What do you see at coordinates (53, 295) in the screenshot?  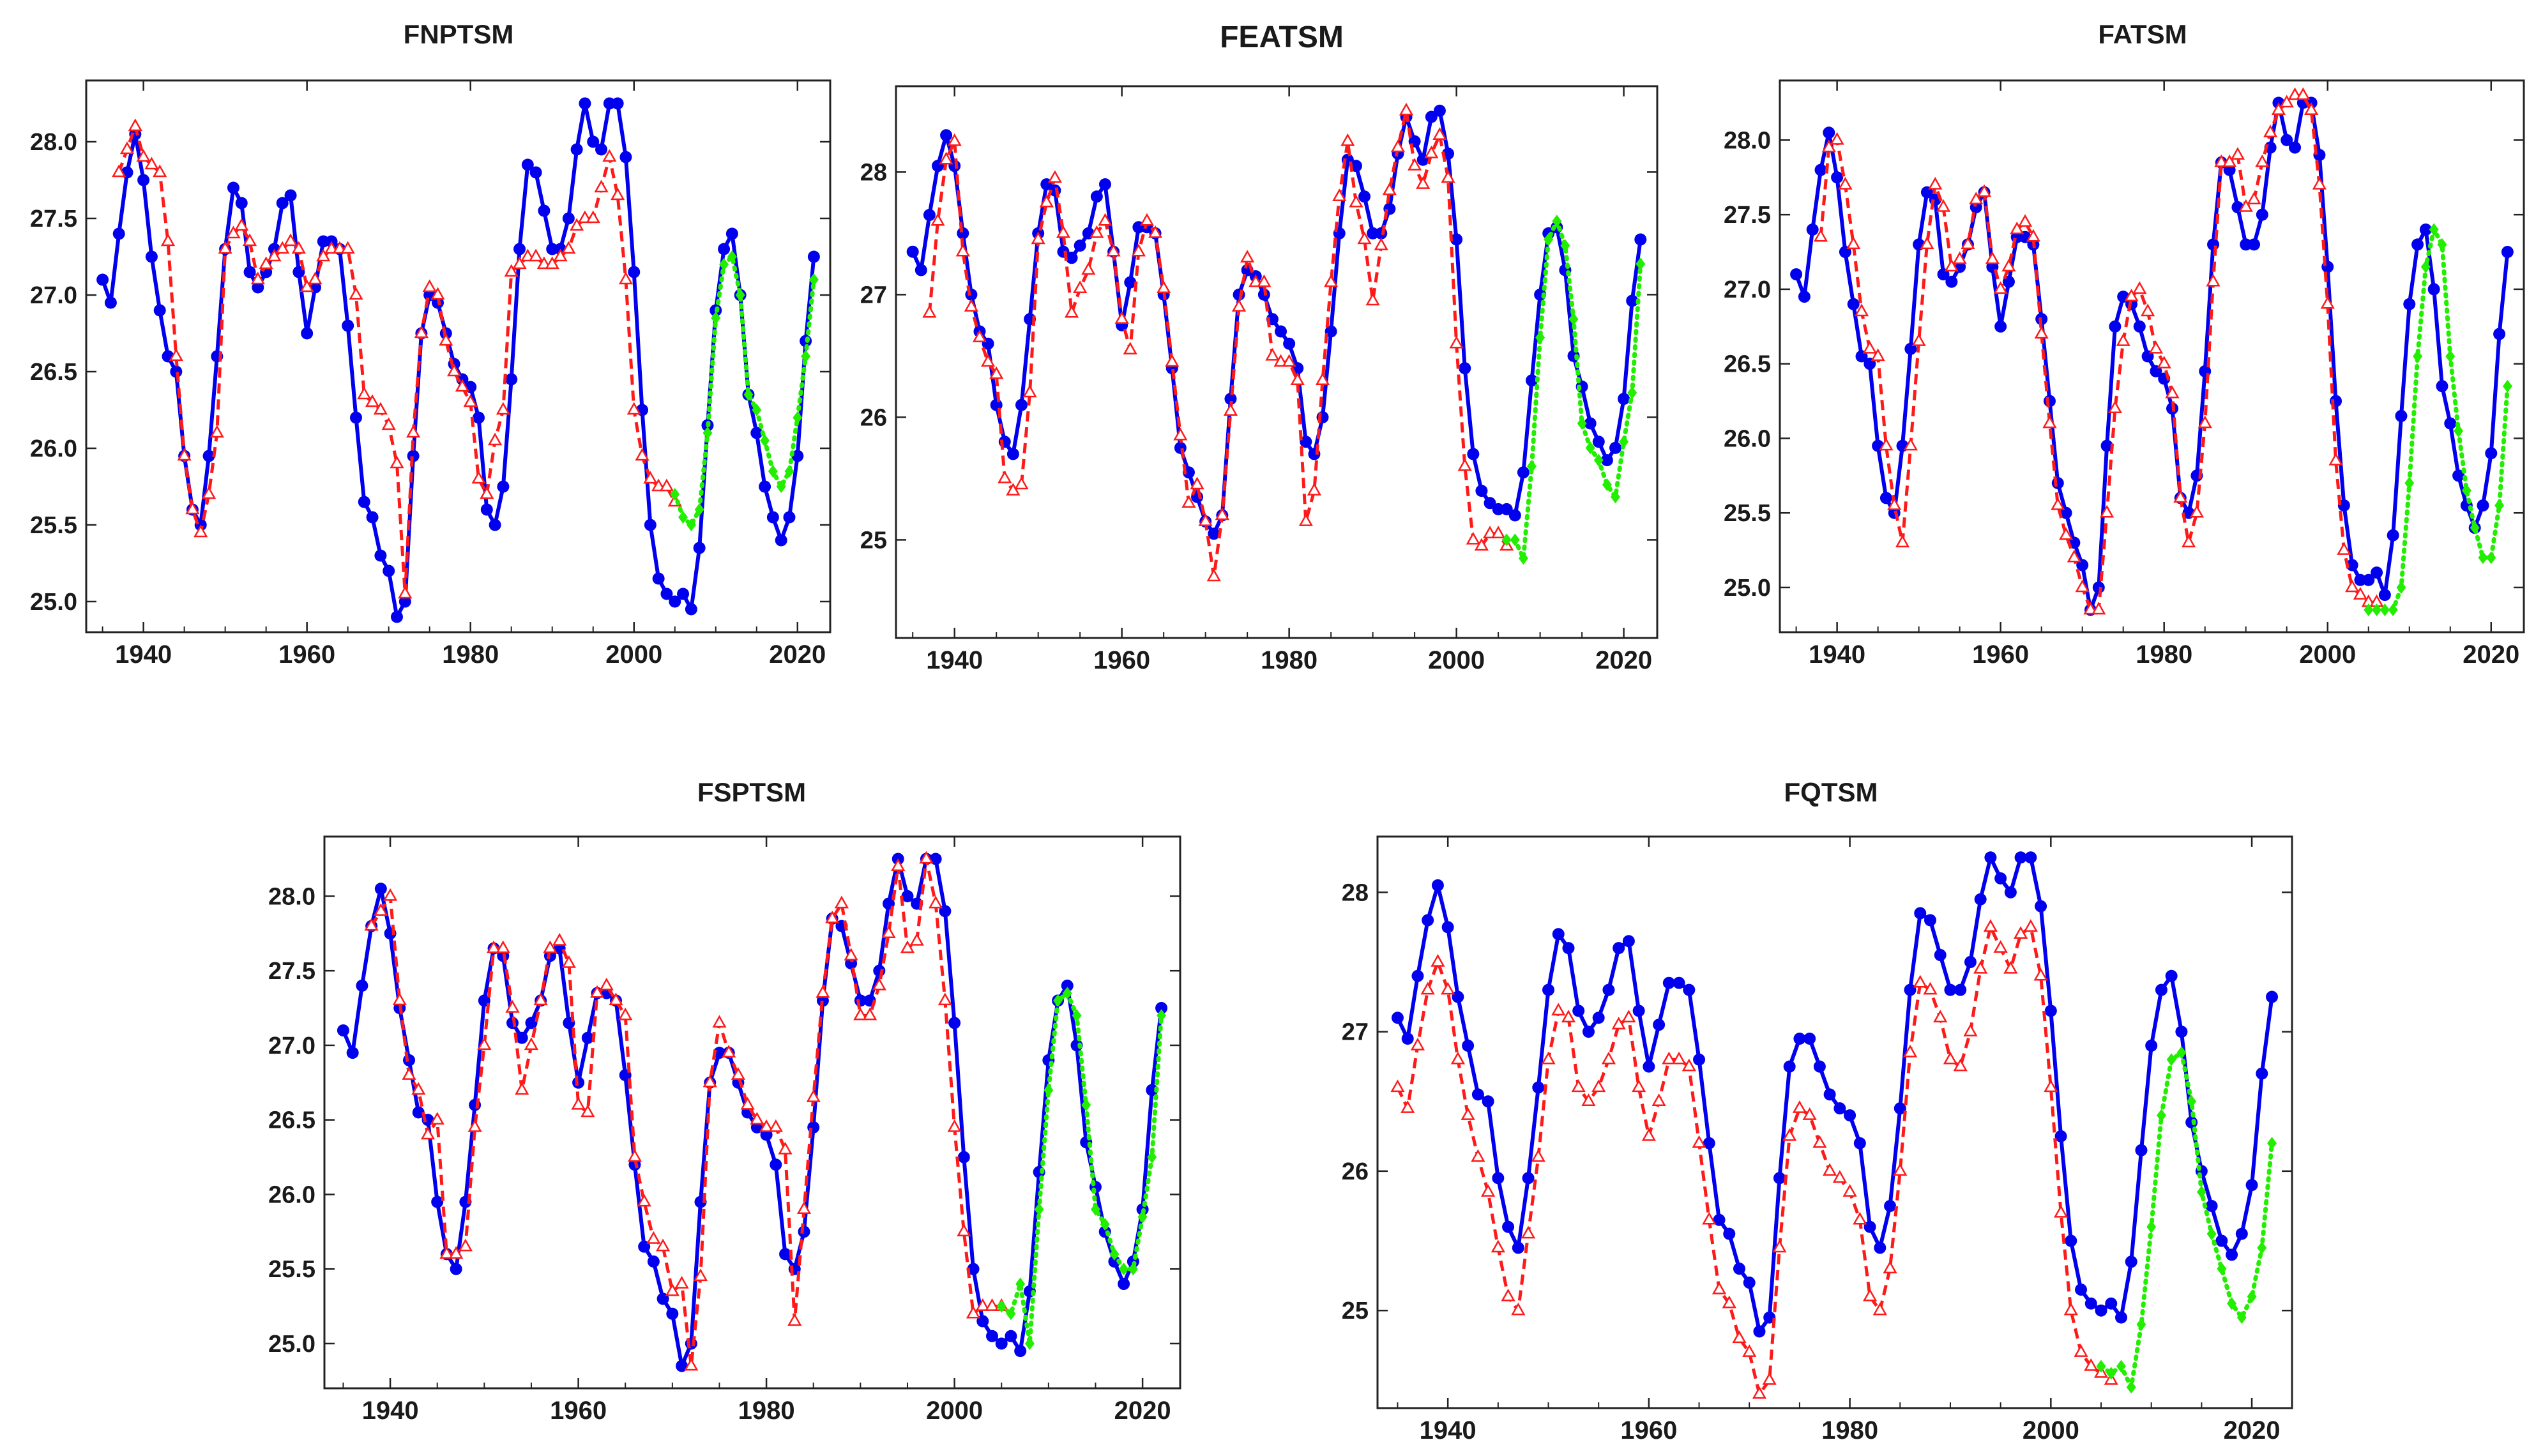 I see `y-tick-label: 27.0` at bounding box center [53, 295].